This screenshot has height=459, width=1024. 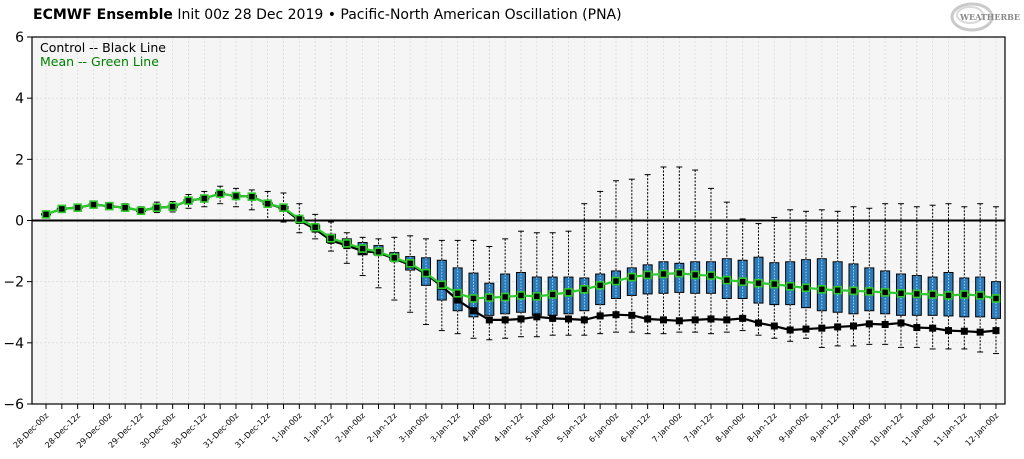 What do you see at coordinates (476, 427) in the screenshot?
I see `x-tick-label: 4-Jan-00z` at bounding box center [476, 427].